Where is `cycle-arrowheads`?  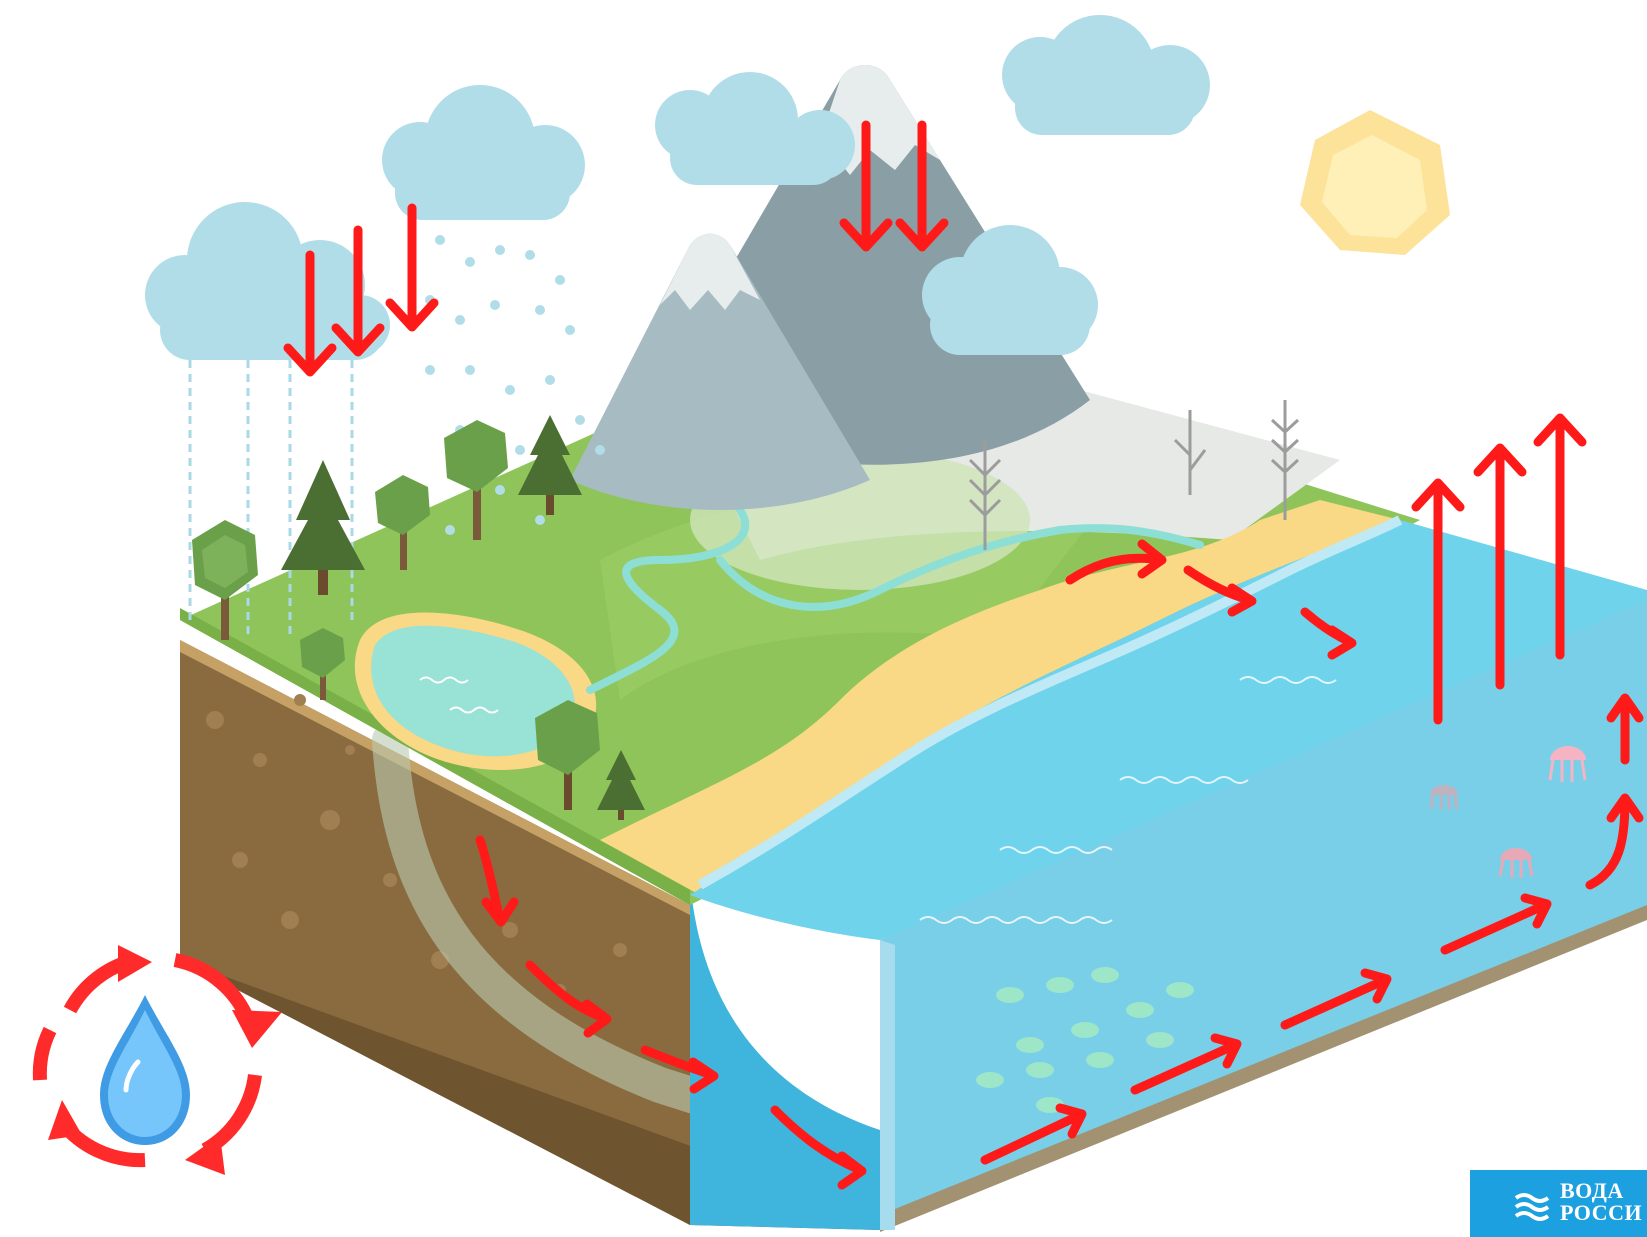
cycle-arrowheads is located at coordinates (165, 1060).